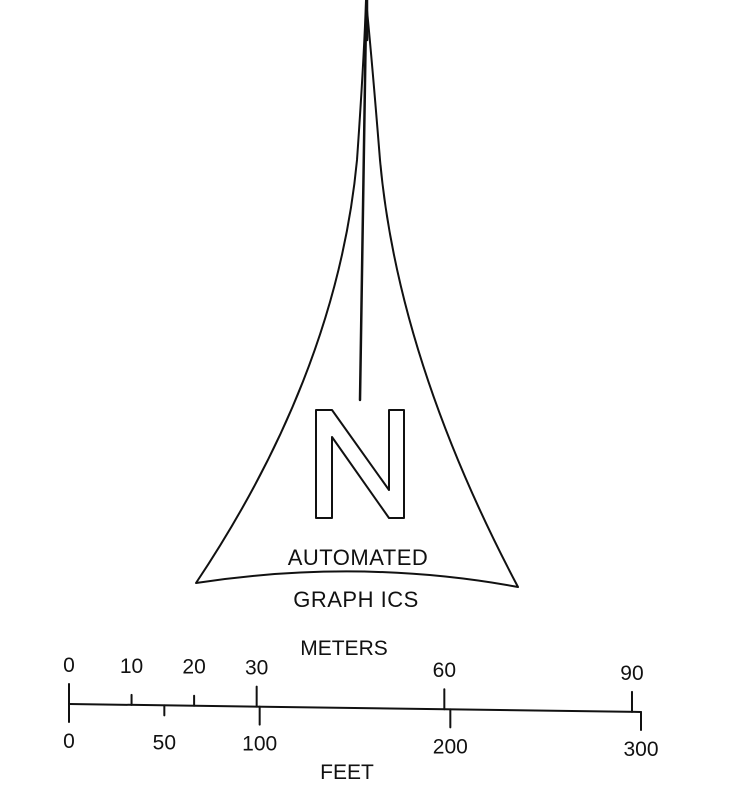 This screenshot has width=739, height=795. What do you see at coordinates (358, 557) in the screenshot?
I see `brand-line-1: AUTOMATED` at bounding box center [358, 557].